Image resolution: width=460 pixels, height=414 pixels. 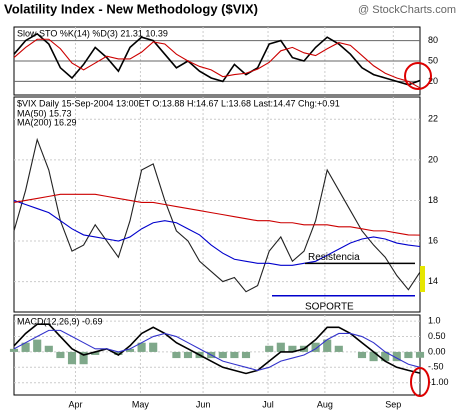 What do you see at coordinates (60, 321) in the screenshot?
I see `panel-legend: MACD(12,26,9) -0.69` at bounding box center [60, 321].